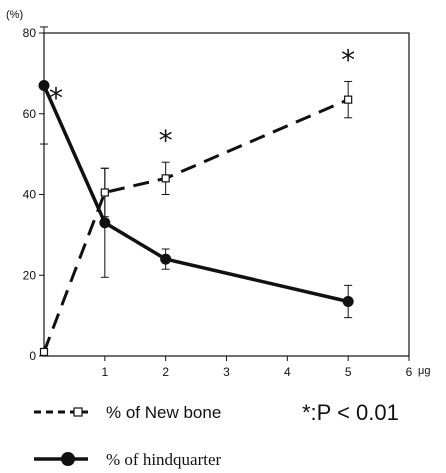 The height and width of the screenshot is (473, 446). What do you see at coordinates (56, 97) in the screenshot?
I see `significance-asterisk-0: *` at bounding box center [56, 97].